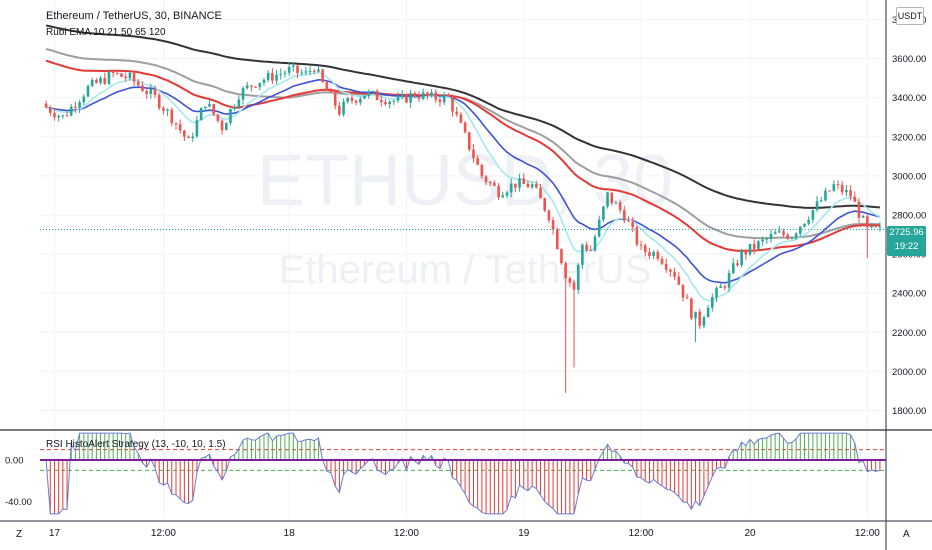  I want to click on timezone-button: Z, so click(19, 534).